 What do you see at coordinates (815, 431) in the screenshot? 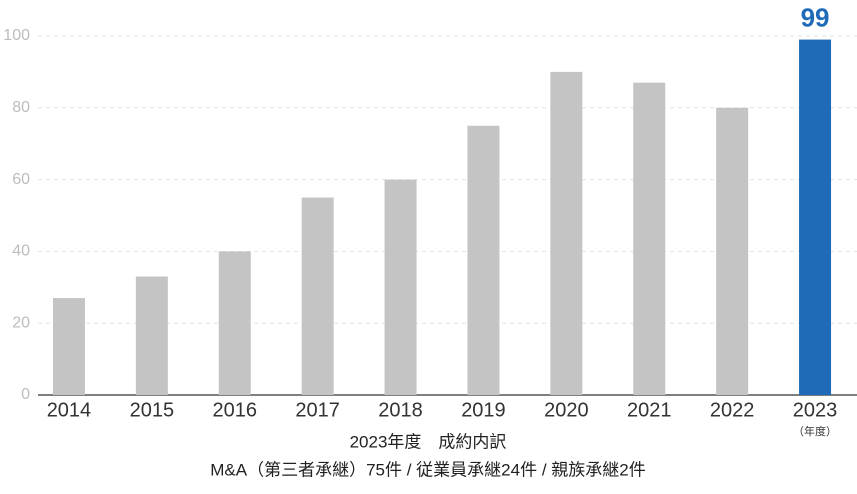
I see `x-unit: （年度）` at bounding box center [815, 431].